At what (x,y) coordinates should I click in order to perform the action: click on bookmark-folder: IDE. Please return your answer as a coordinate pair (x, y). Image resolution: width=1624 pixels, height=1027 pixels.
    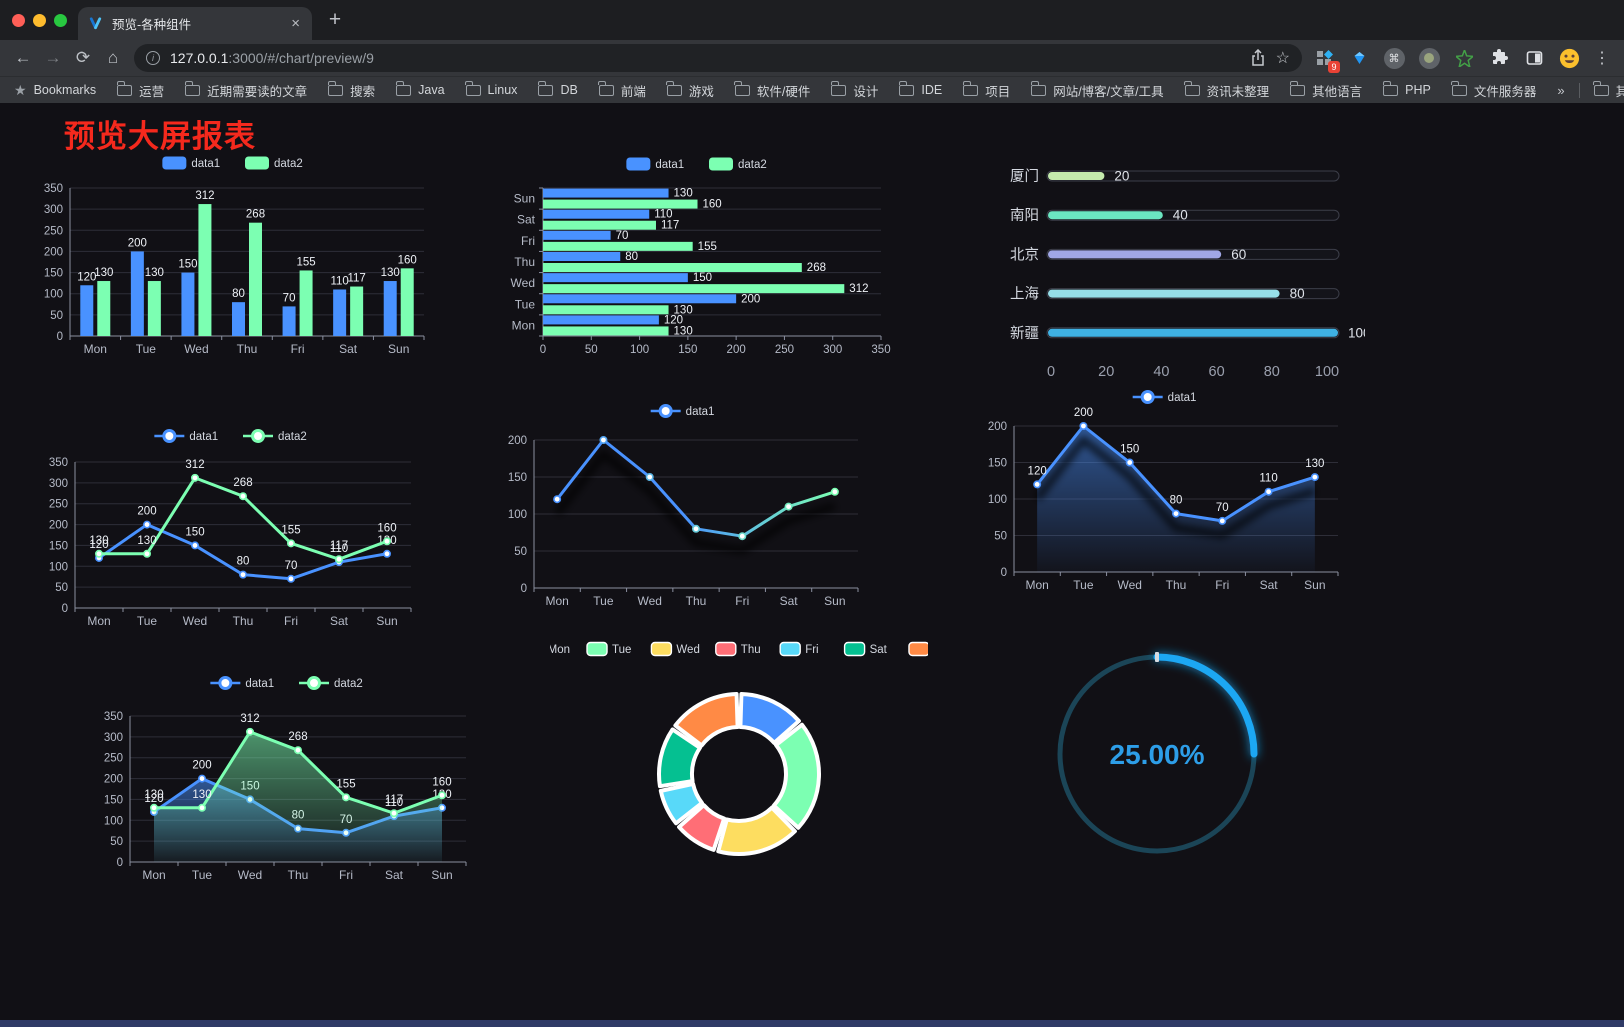
    Looking at the image, I should click on (920, 89).